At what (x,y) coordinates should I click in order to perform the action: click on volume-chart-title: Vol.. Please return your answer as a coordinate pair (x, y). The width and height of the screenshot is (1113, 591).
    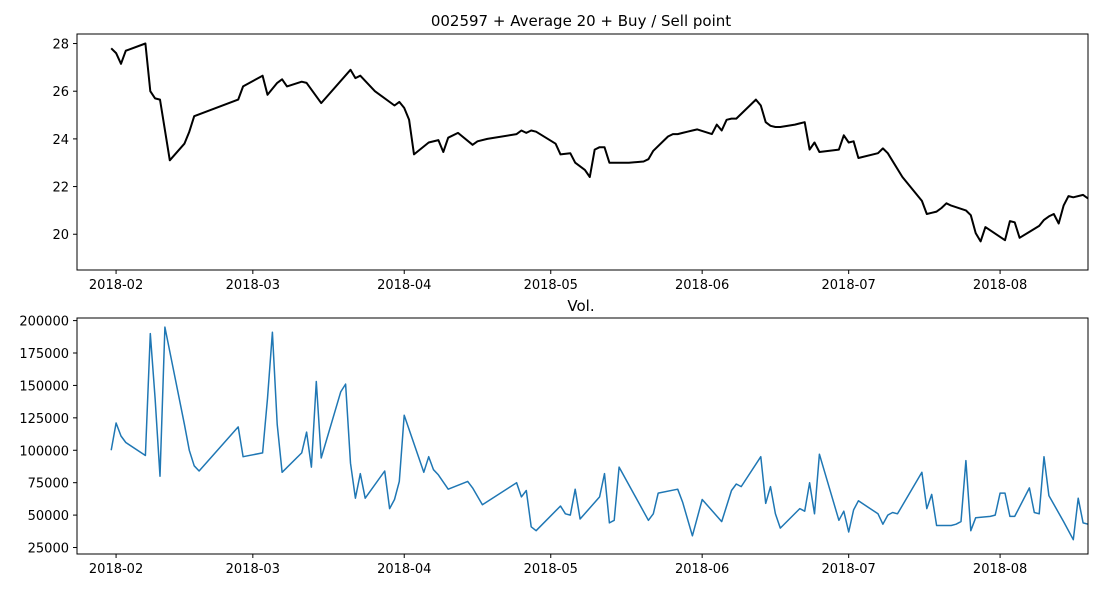
    Looking at the image, I should click on (580, 306).